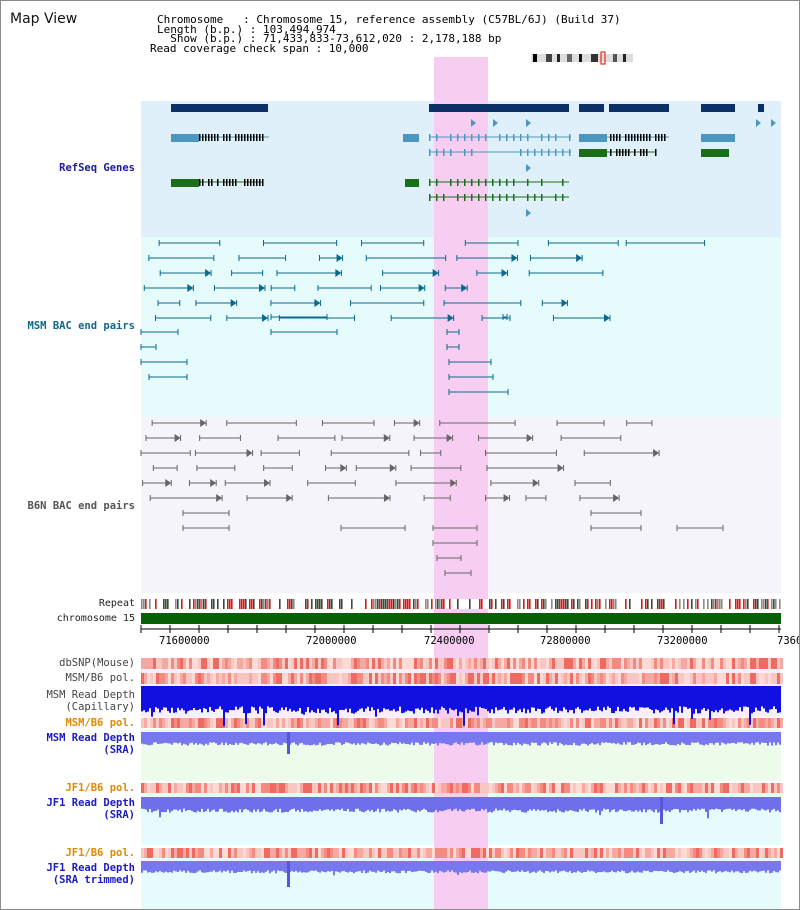 The width and height of the screenshot is (800, 910). I want to click on page-title: Map View, so click(44, 19).